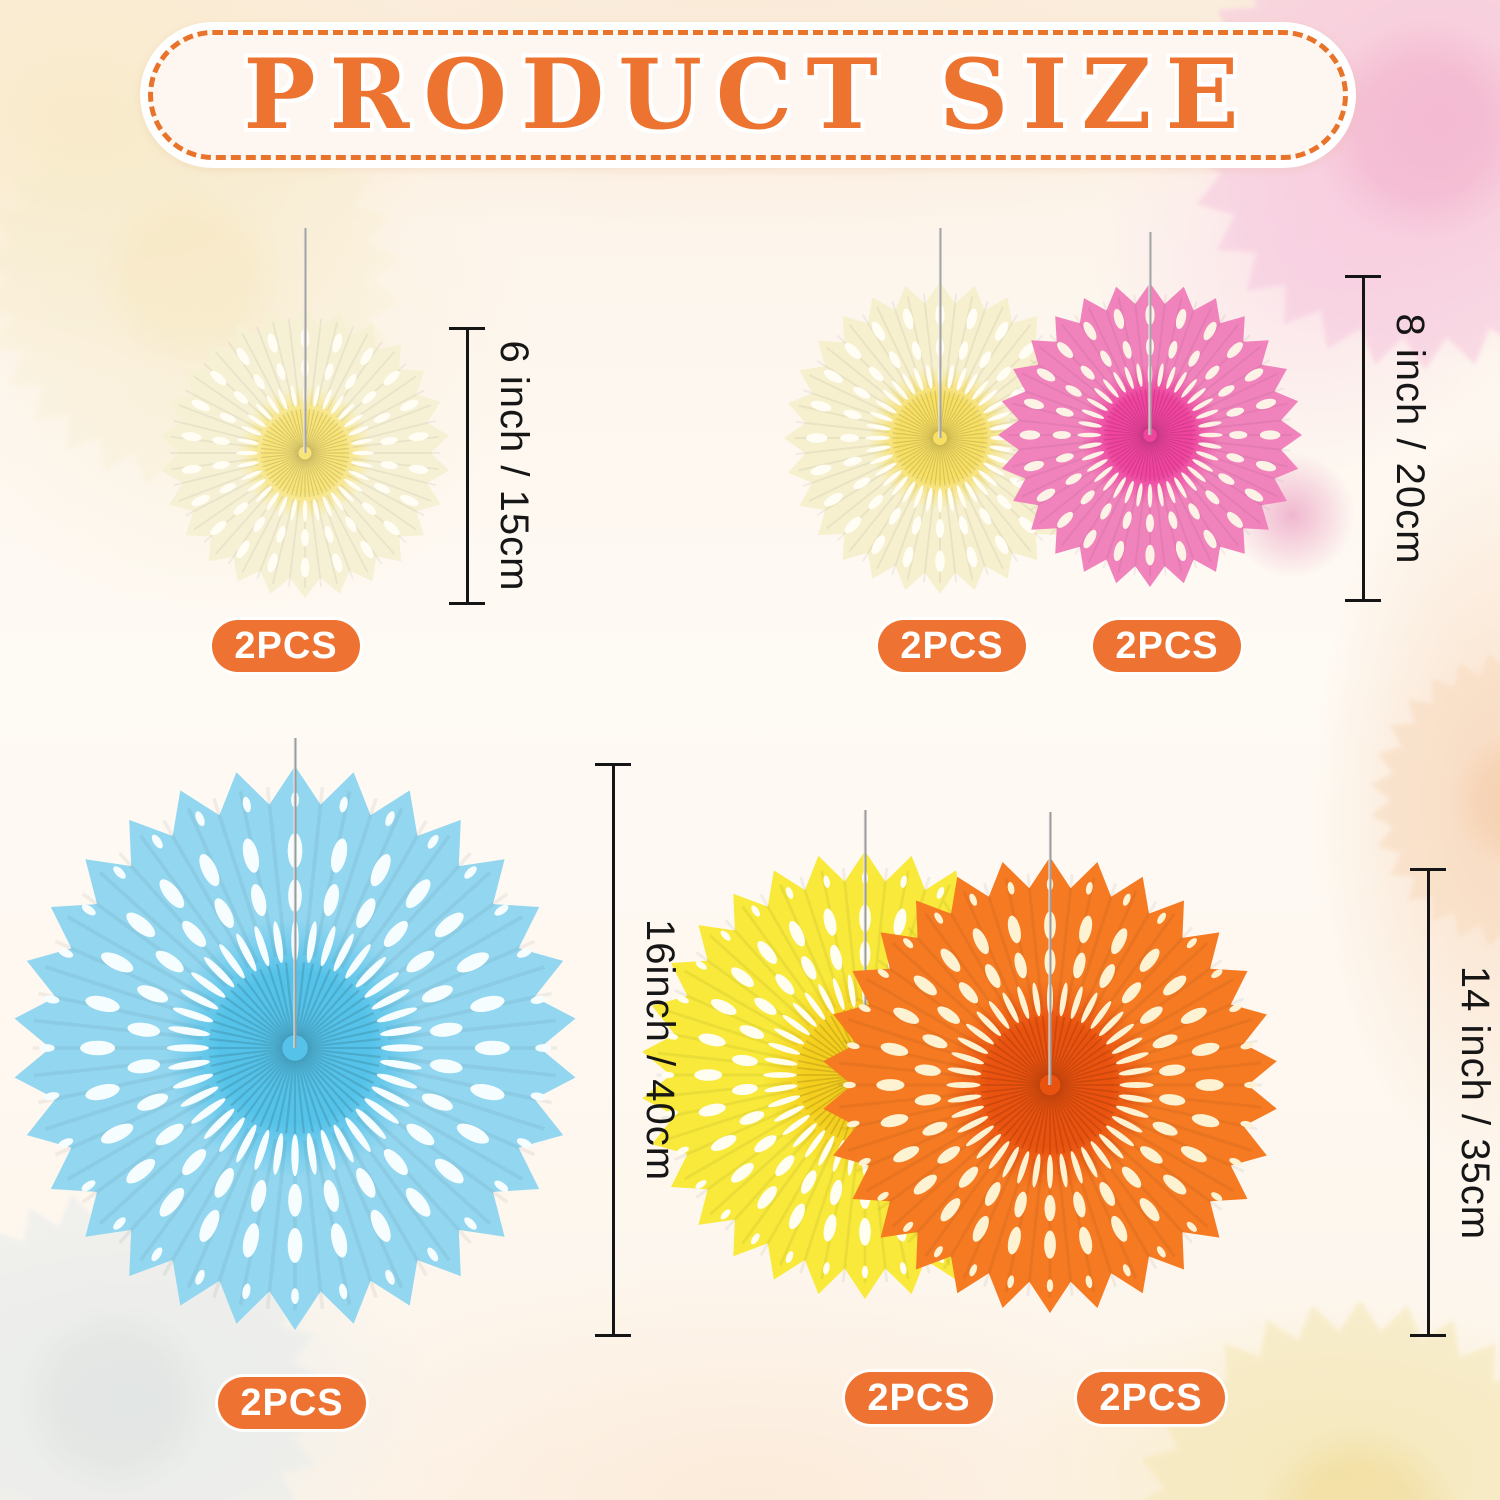 The width and height of the screenshot is (1500, 1500). I want to click on badge-2pcs-yellow-large: 2PCS, so click(919, 1398).